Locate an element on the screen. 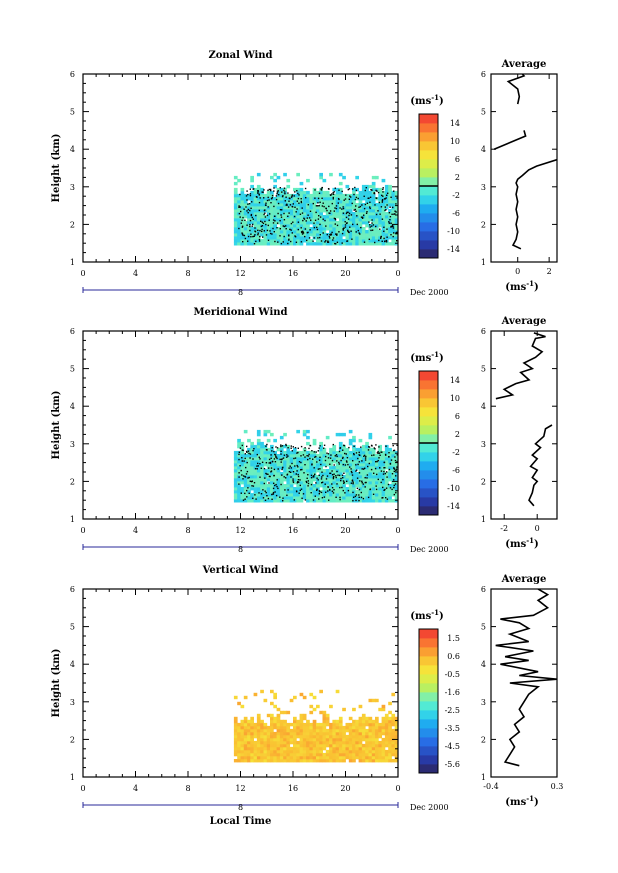 The width and height of the screenshot is (618, 873). x-tick-label: 0 is located at coordinates (397, 530).